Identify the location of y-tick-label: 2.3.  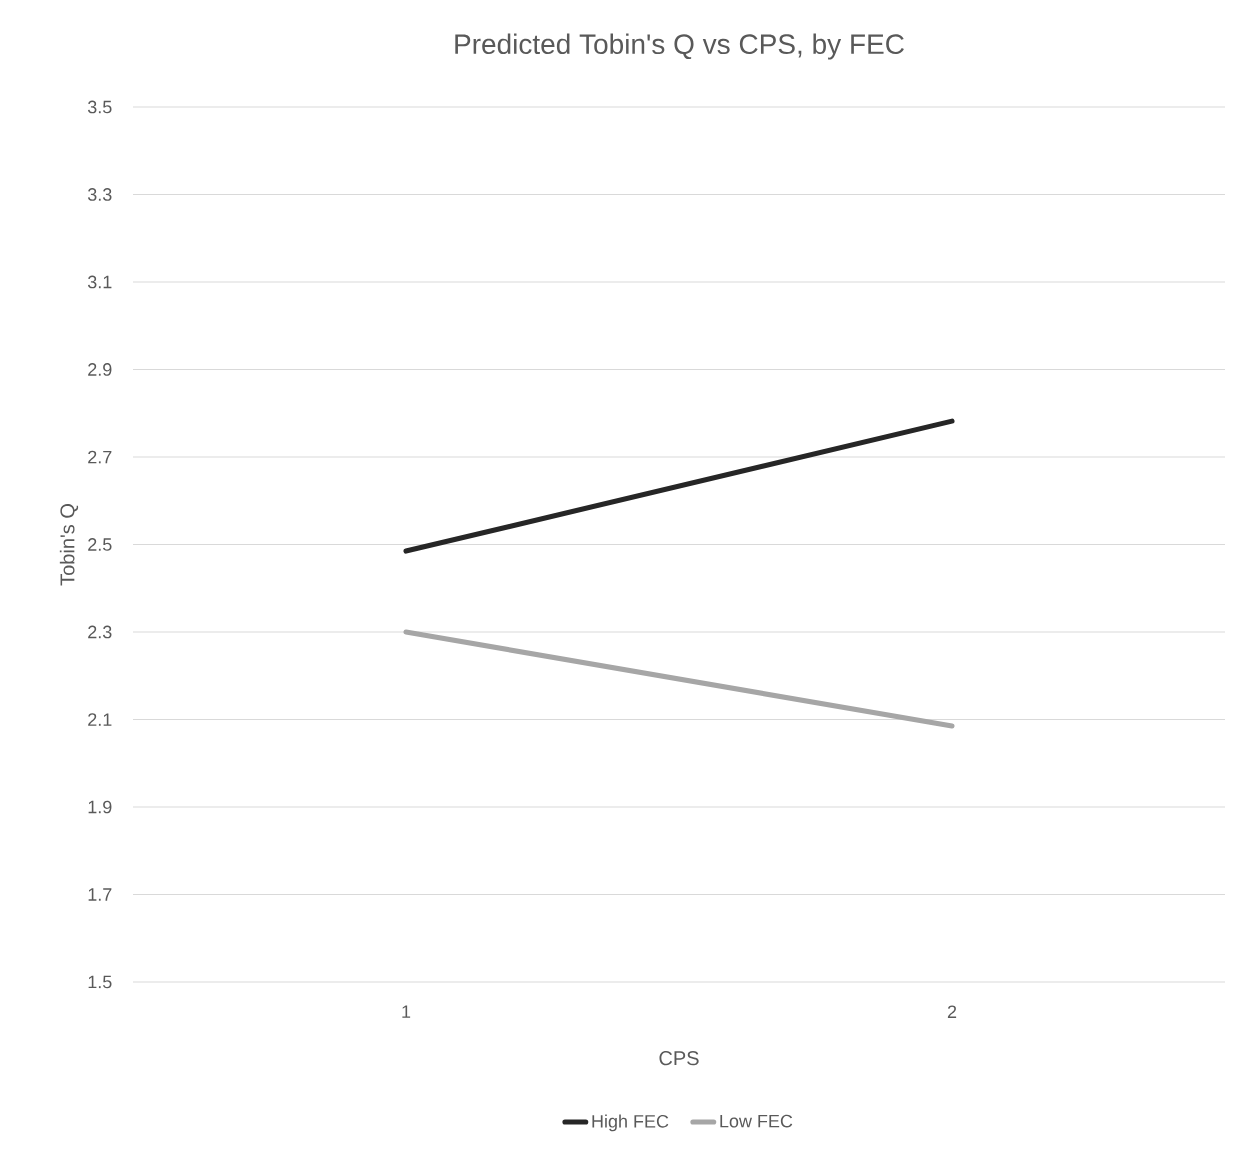
(100, 632).